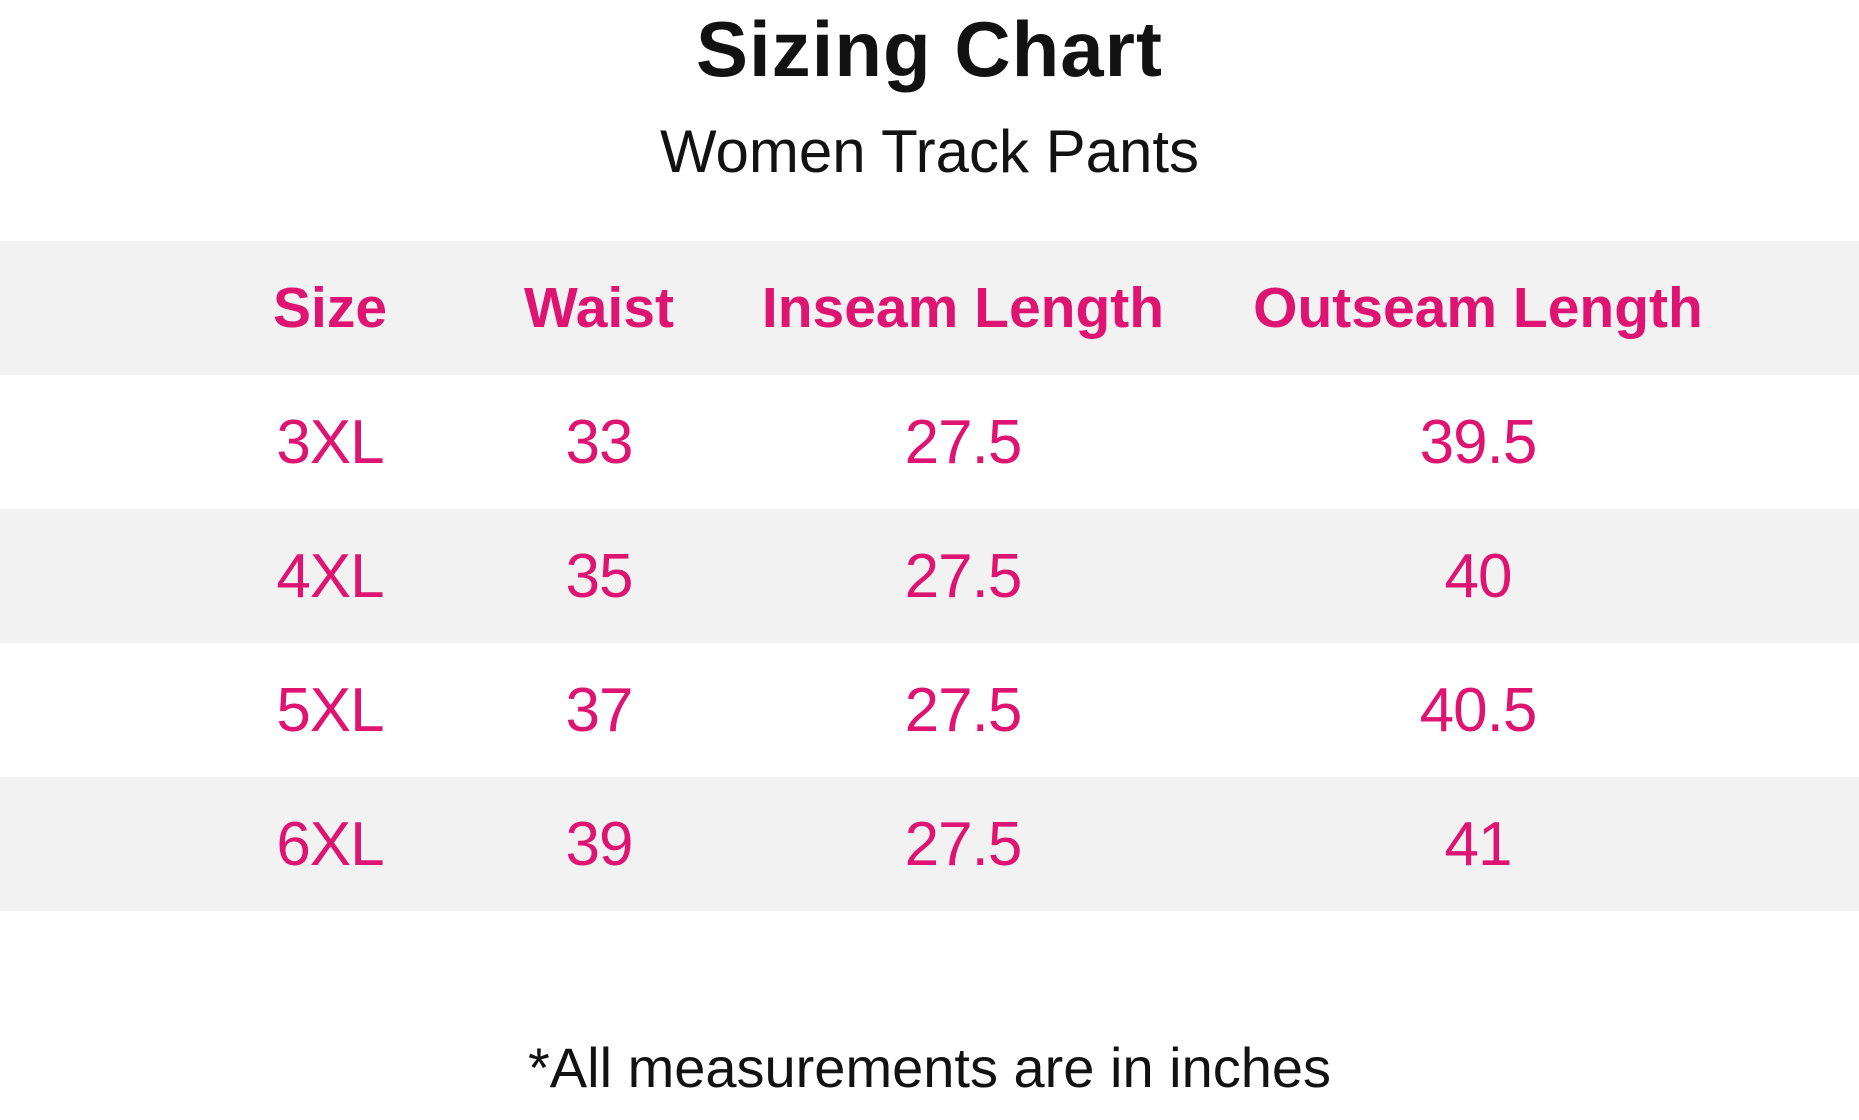 This screenshot has height=1120, width=1859. Describe the element at coordinates (929, 152) in the screenshot. I see `page-subtitle: Women Track Pants` at that location.